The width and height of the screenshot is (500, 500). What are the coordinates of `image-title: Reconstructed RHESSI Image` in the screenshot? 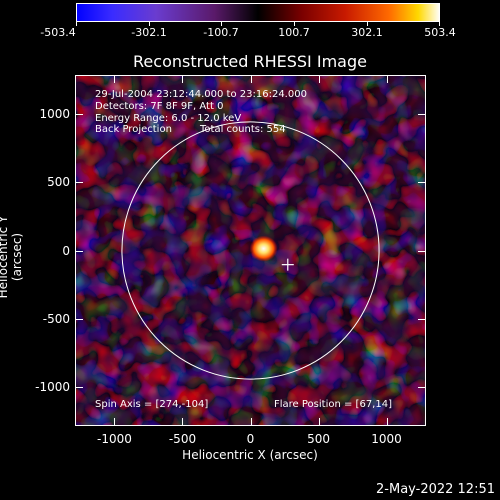 It's located at (250, 61).